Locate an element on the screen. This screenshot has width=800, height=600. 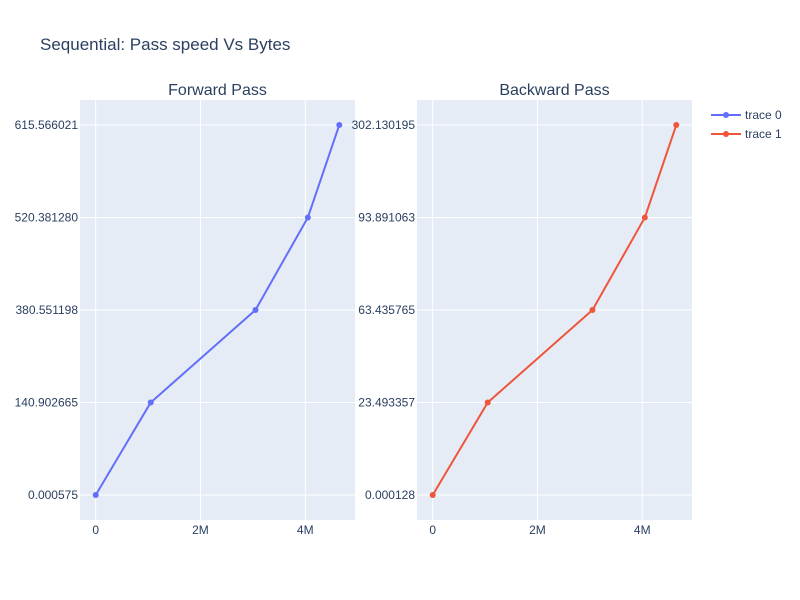
legend-item-trace-1: trace 1 is located at coordinates (746, 134).